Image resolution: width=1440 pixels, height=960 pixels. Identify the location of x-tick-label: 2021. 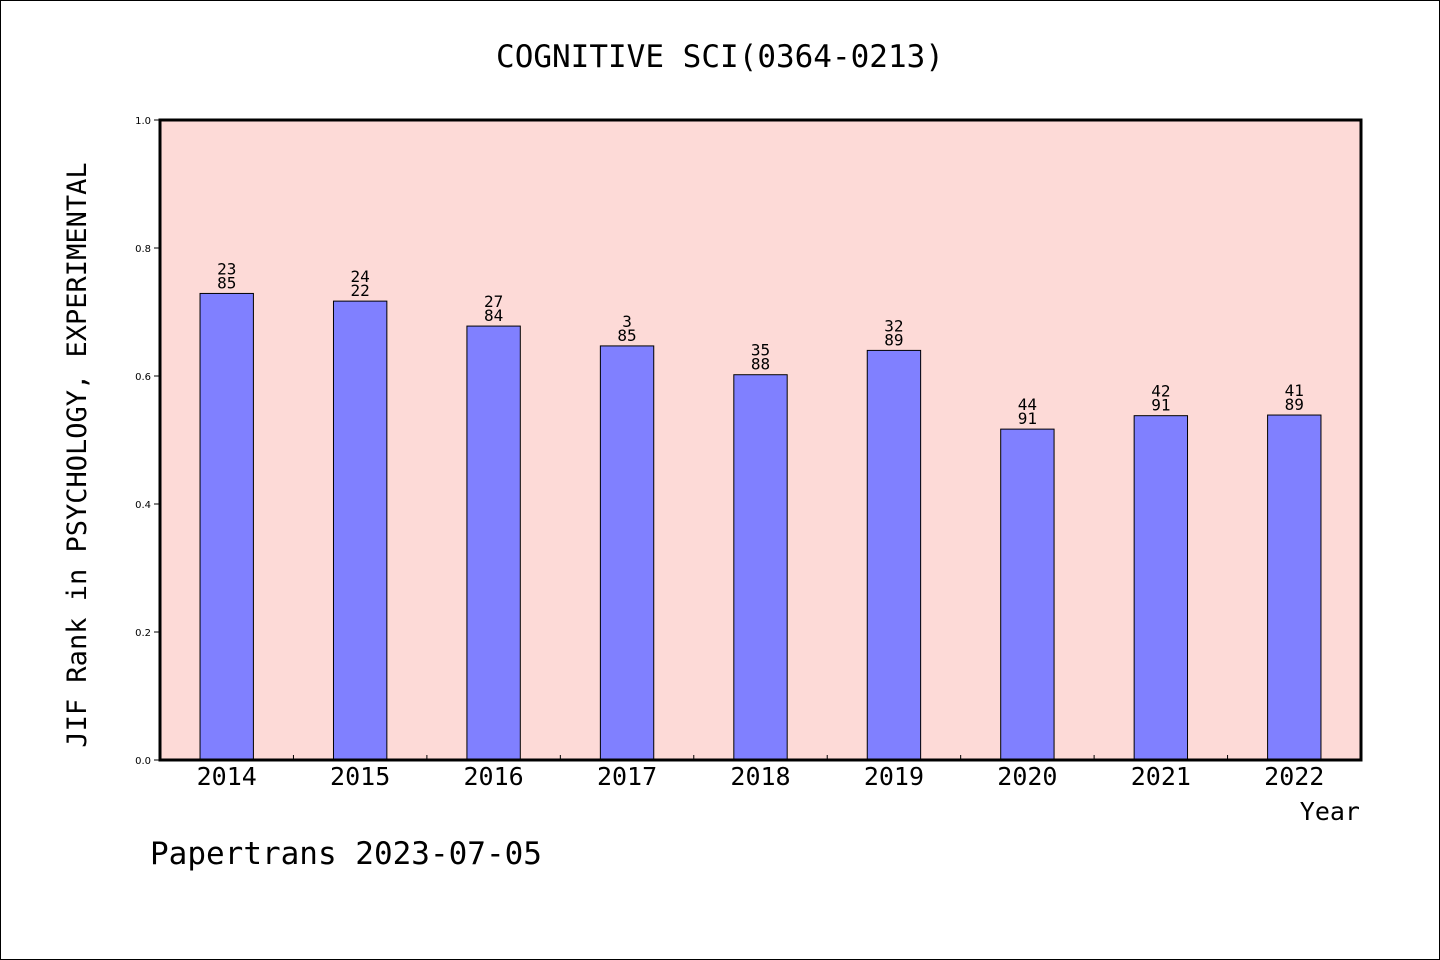
(1161, 776).